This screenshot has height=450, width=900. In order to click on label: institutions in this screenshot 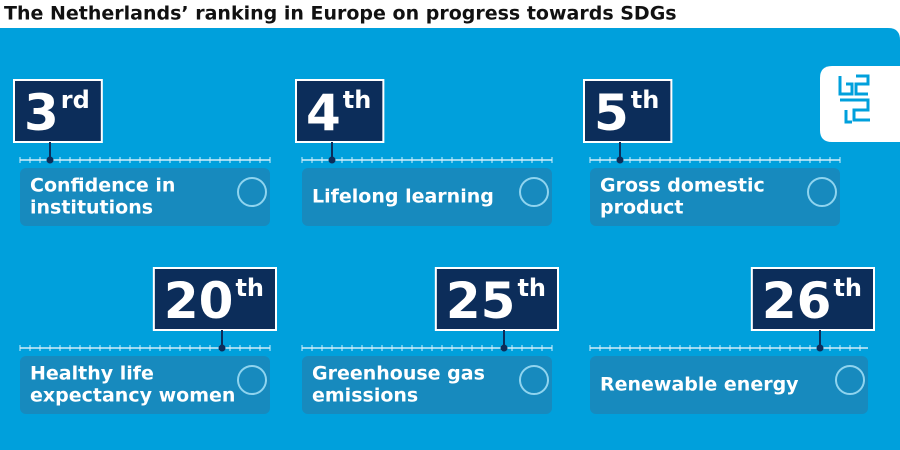, I will do `click(91, 208)`.